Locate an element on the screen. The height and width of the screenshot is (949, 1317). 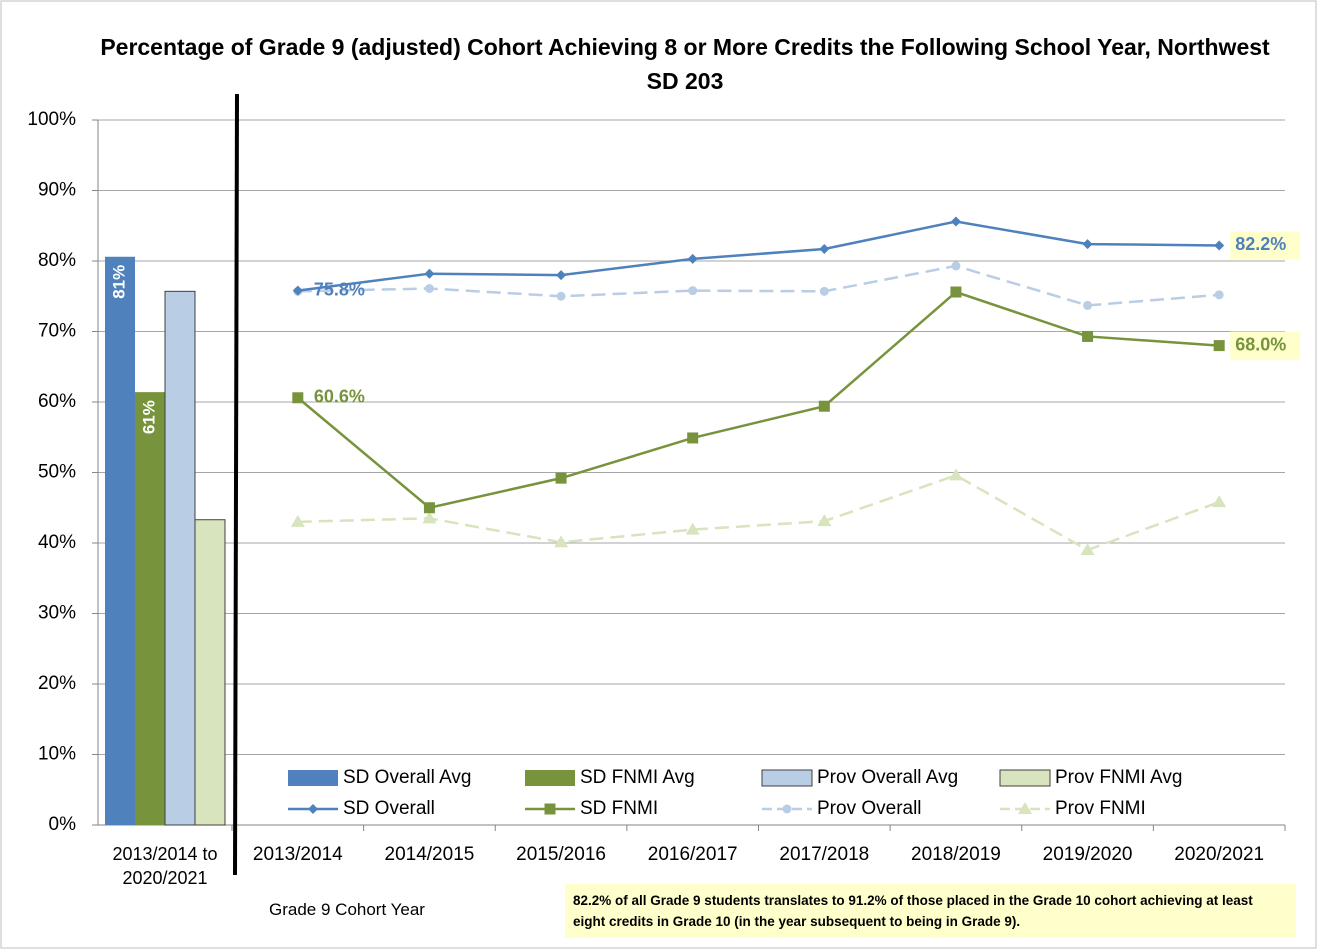
data-label: 60.6% is located at coordinates (339, 397).